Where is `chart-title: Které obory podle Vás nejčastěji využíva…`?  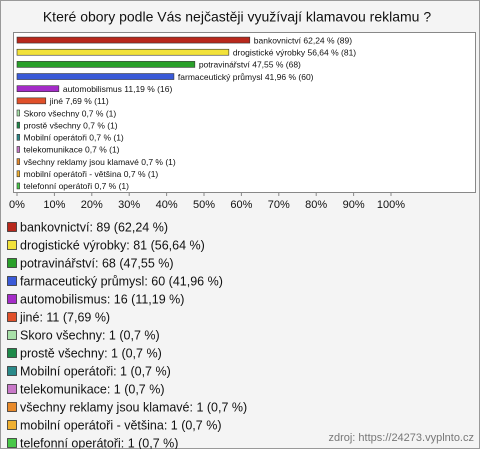 chart-title: Které obory podle Vás nejčastěji využíva… is located at coordinates (237, 17).